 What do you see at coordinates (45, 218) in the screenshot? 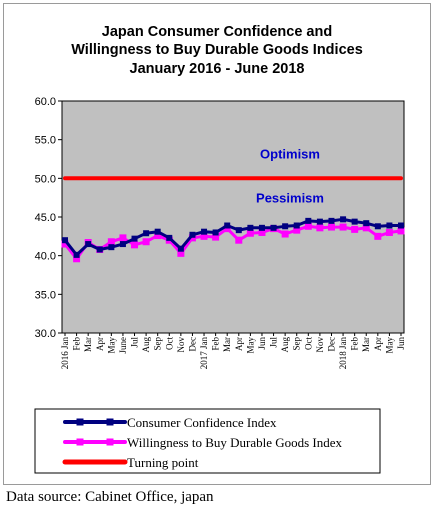
I see `y-tick-label: 45.0` at bounding box center [45, 218].